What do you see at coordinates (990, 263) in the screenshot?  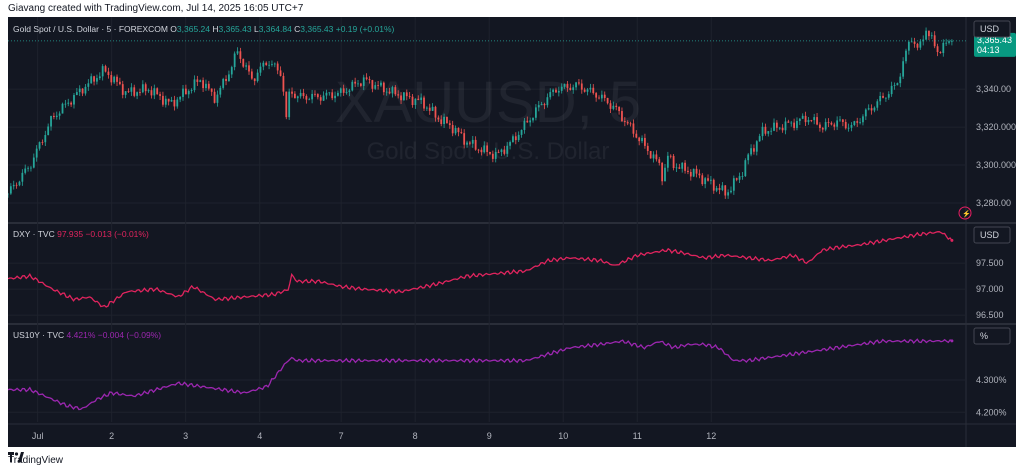 I see `dxy-y-tick-label: 97.500` at bounding box center [990, 263].